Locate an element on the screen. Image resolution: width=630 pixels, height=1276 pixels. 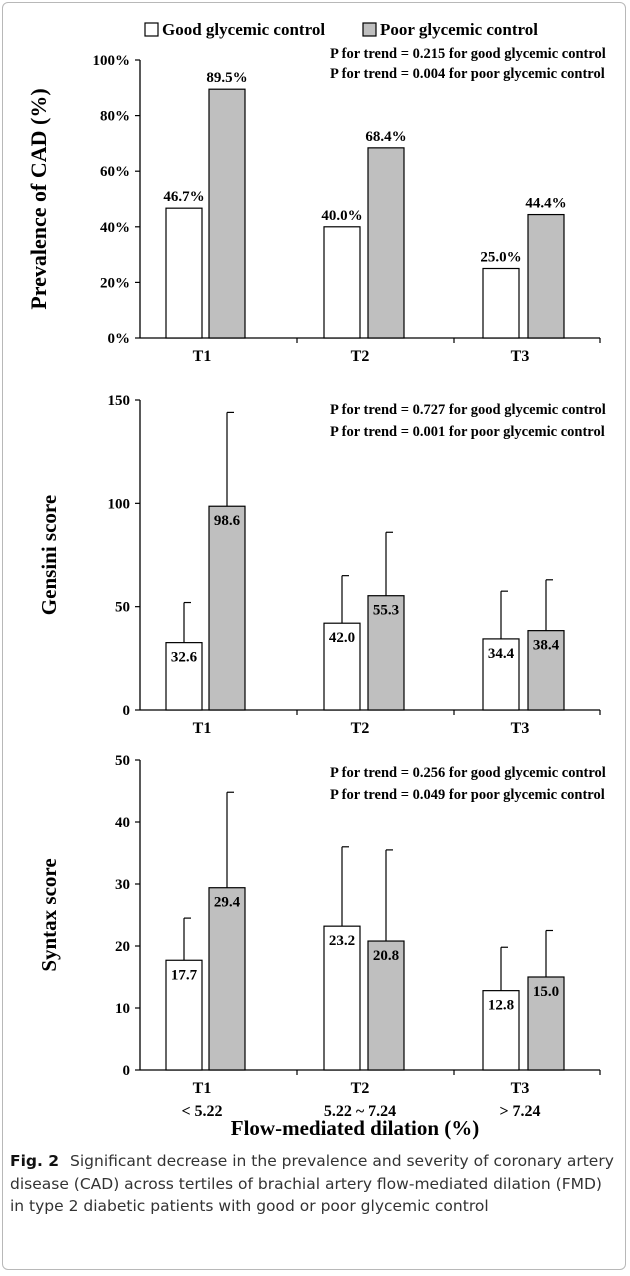
bar-value-label: 38.4 is located at coordinates (546, 646).